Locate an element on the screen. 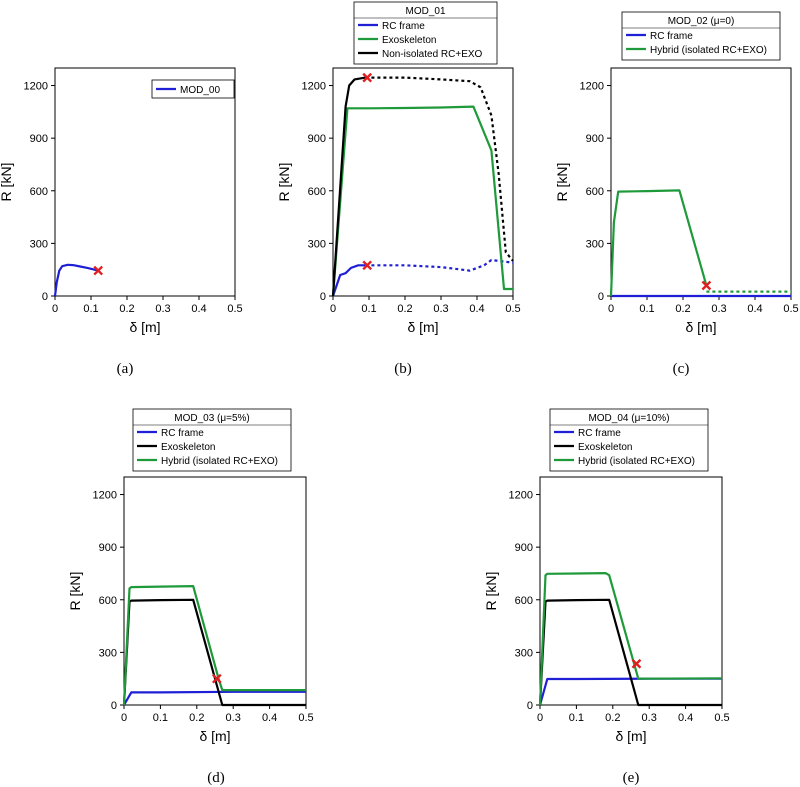 The height and width of the screenshot is (787, 800). series-line-black-dashed is located at coordinates (439, 169).